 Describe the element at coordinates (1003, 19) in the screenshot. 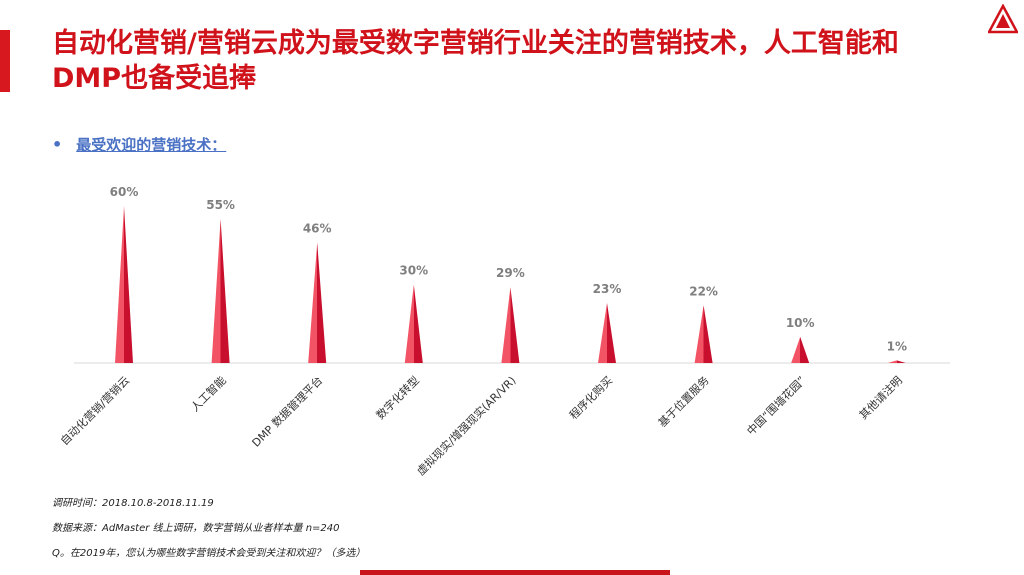

I see `brand-logo-icon` at that location.